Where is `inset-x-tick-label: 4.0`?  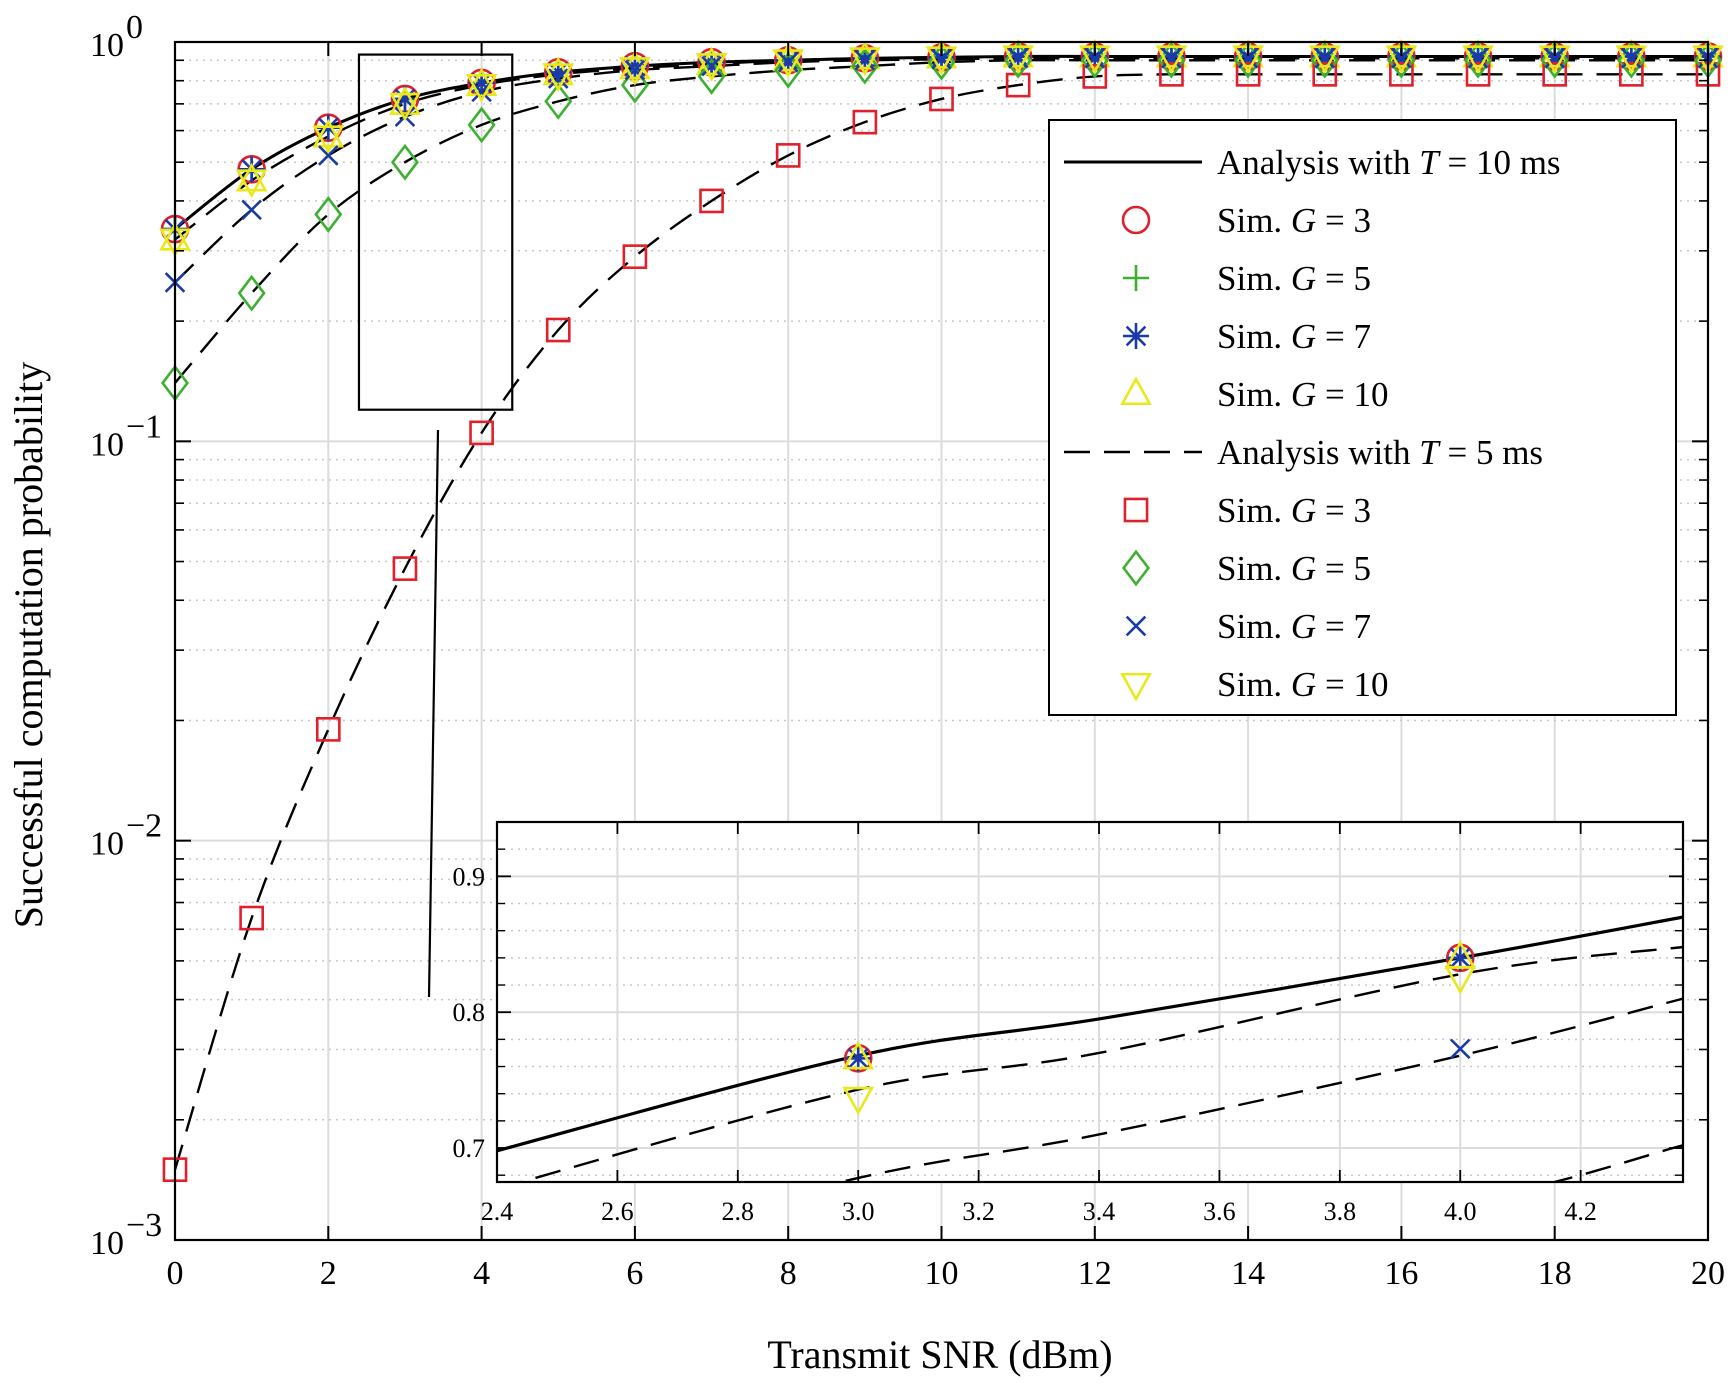
inset-x-tick-label: 4.0 is located at coordinates (1460, 1211).